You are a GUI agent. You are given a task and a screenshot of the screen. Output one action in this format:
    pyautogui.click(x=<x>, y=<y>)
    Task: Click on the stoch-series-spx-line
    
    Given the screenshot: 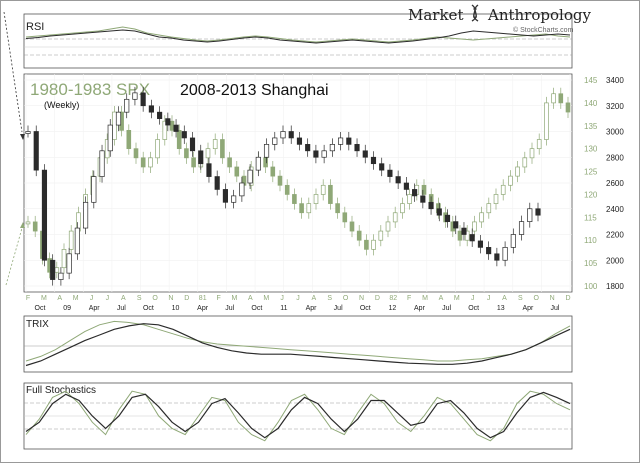 What is the action you would take?
    pyautogui.click(x=298, y=416)
    